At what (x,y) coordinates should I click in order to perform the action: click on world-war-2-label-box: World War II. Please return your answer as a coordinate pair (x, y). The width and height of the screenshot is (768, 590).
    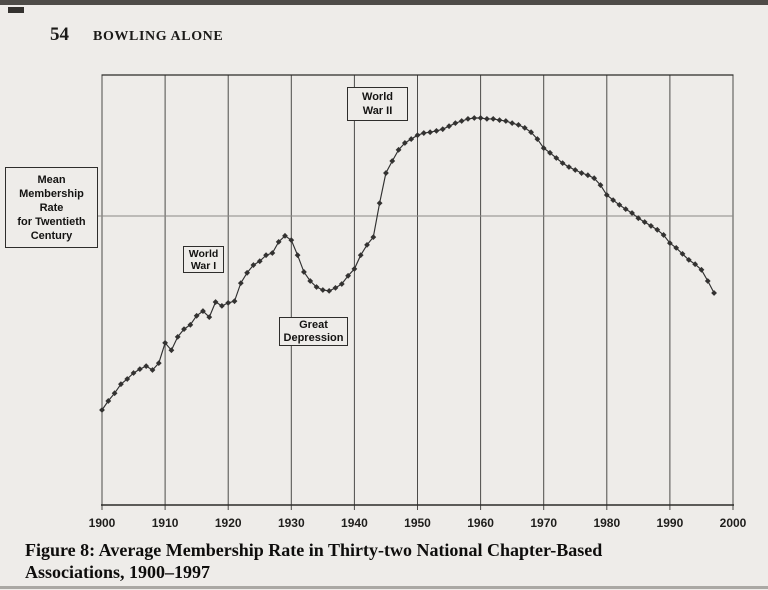
    Looking at the image, I should click on (377, 104).